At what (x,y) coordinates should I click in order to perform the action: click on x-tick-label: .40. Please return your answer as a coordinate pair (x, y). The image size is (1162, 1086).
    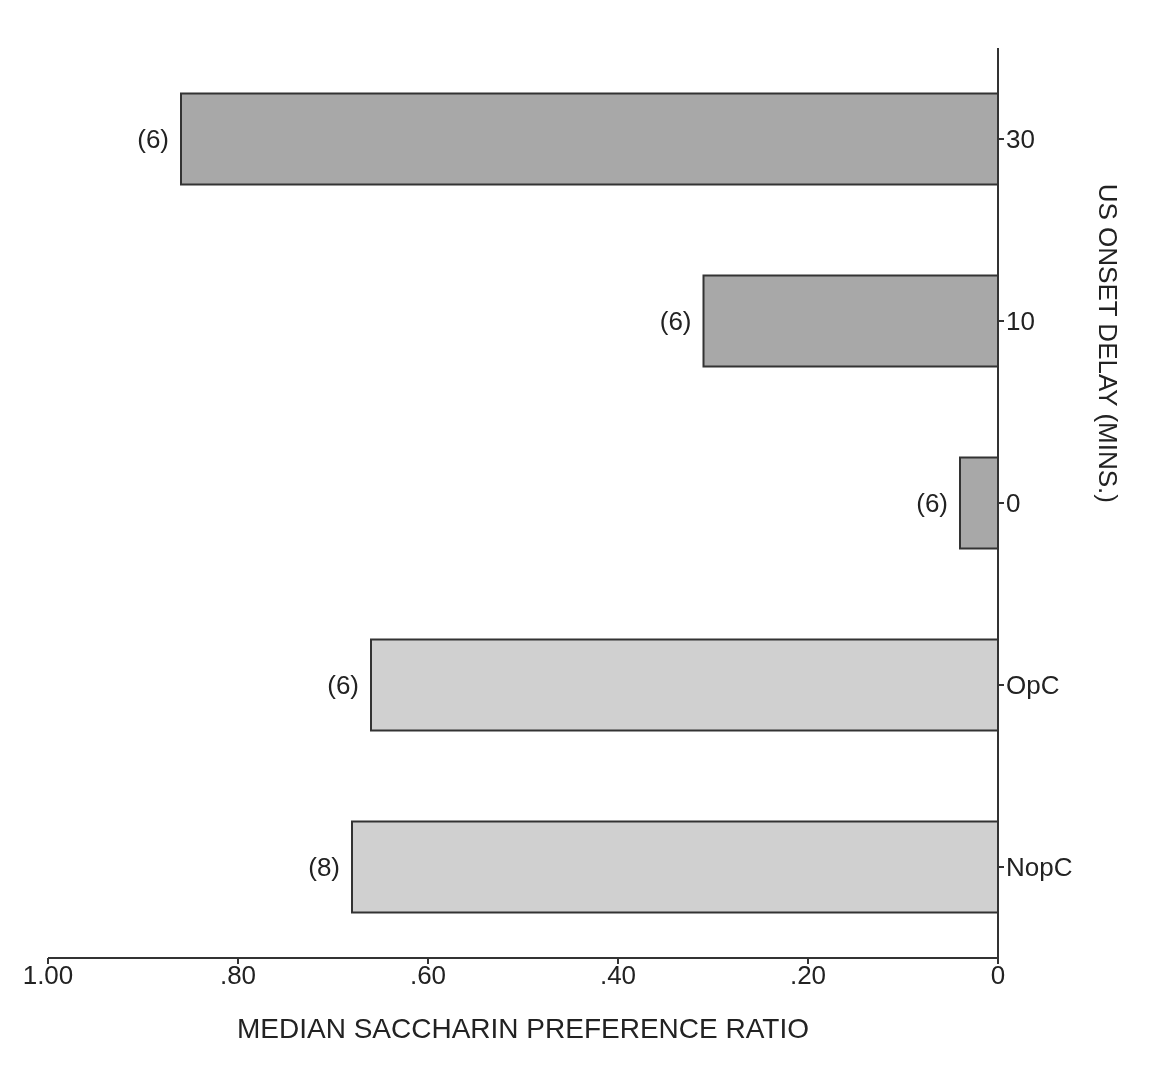
    Looking at the image, I should click on (618, 975).